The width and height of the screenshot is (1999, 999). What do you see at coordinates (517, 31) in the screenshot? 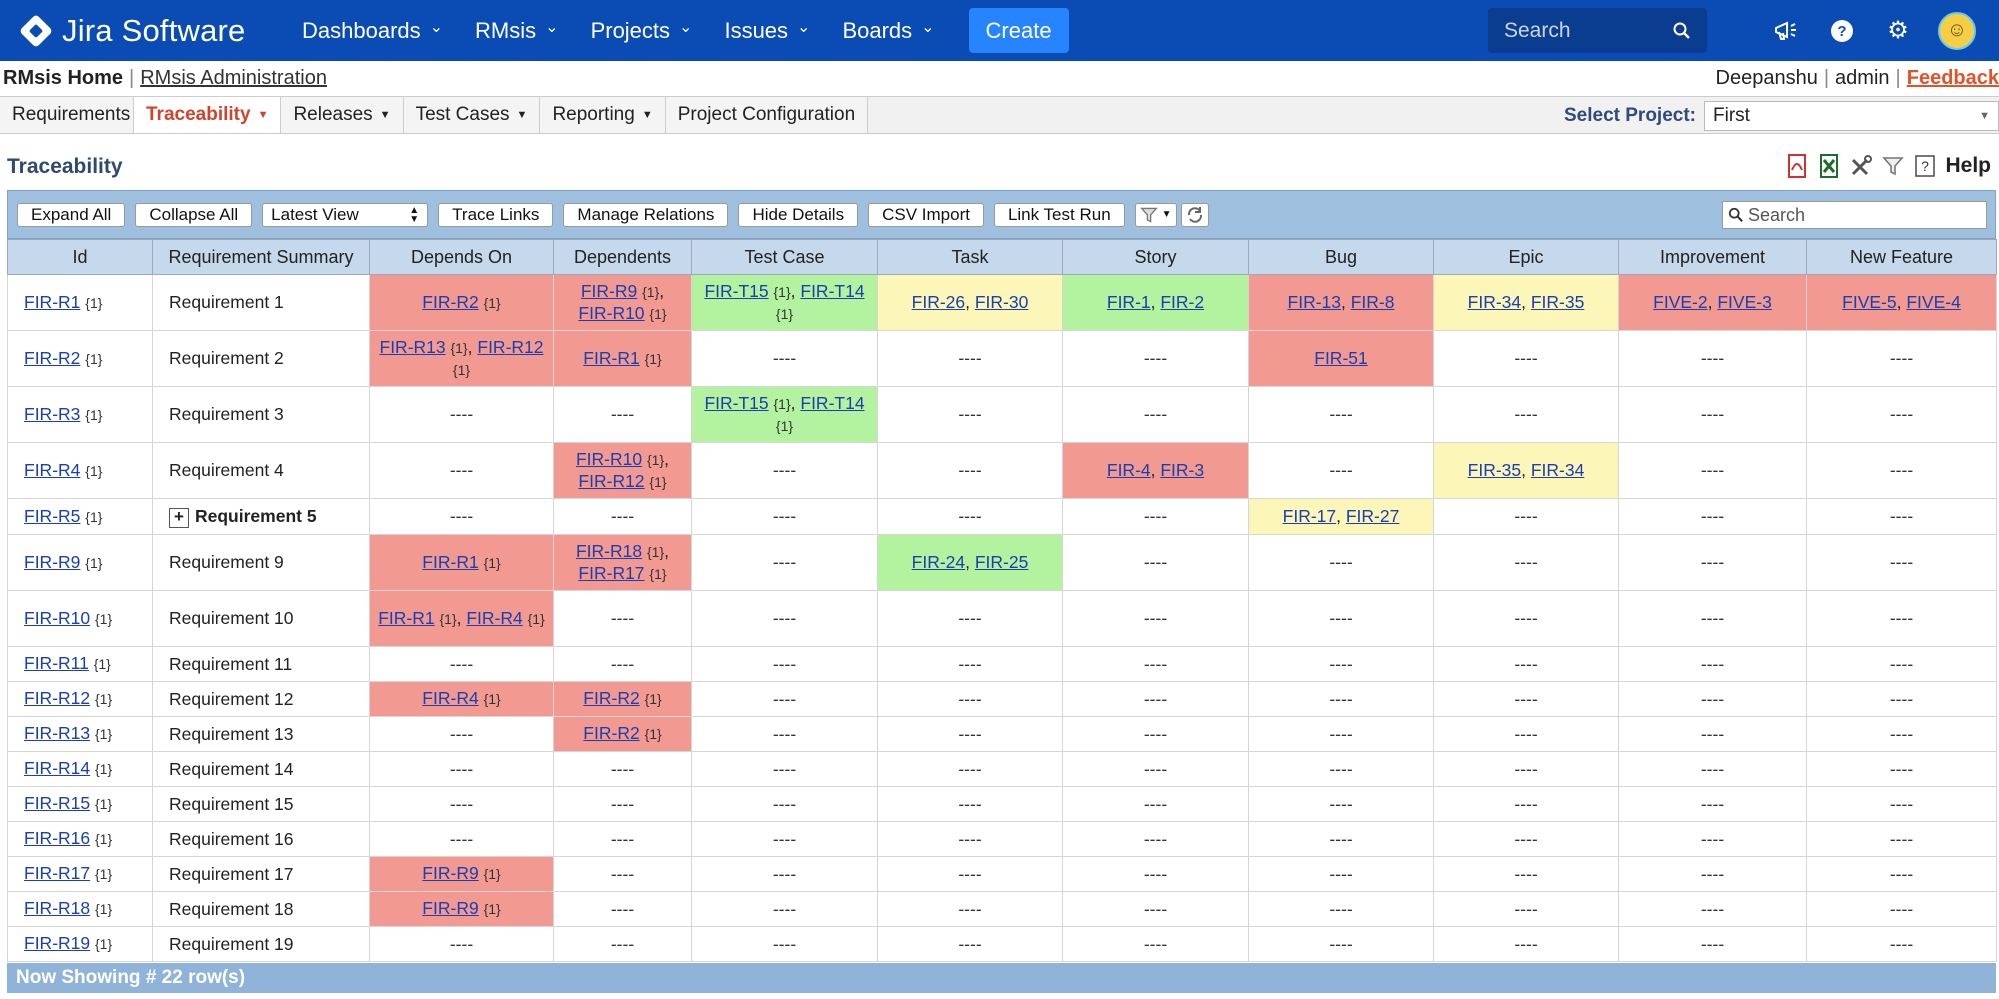
I see `nav-rmsis: RMsis ⌄` at bounding box center [517, 31].